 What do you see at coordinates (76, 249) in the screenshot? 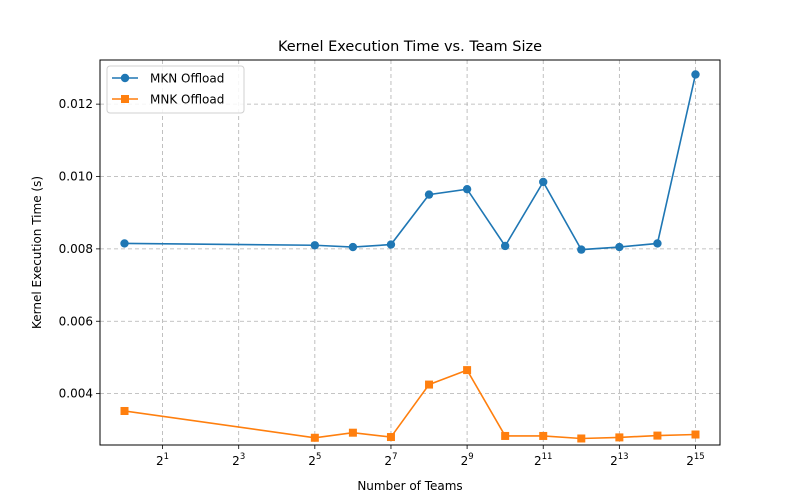
I see `y-tick-label: 0.008` at bounding box center [76, 249].